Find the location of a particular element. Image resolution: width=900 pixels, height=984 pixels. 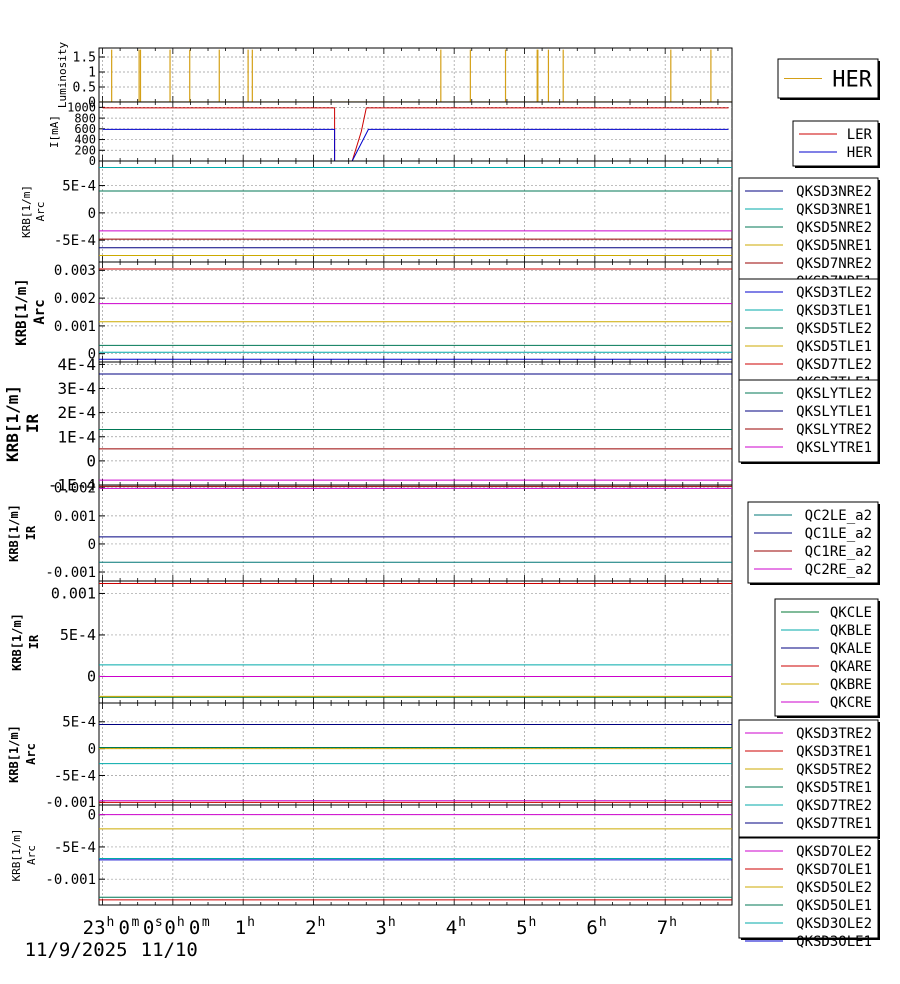

legend-entry: QKSD7TLE2 is located at coordinates (834, 365).